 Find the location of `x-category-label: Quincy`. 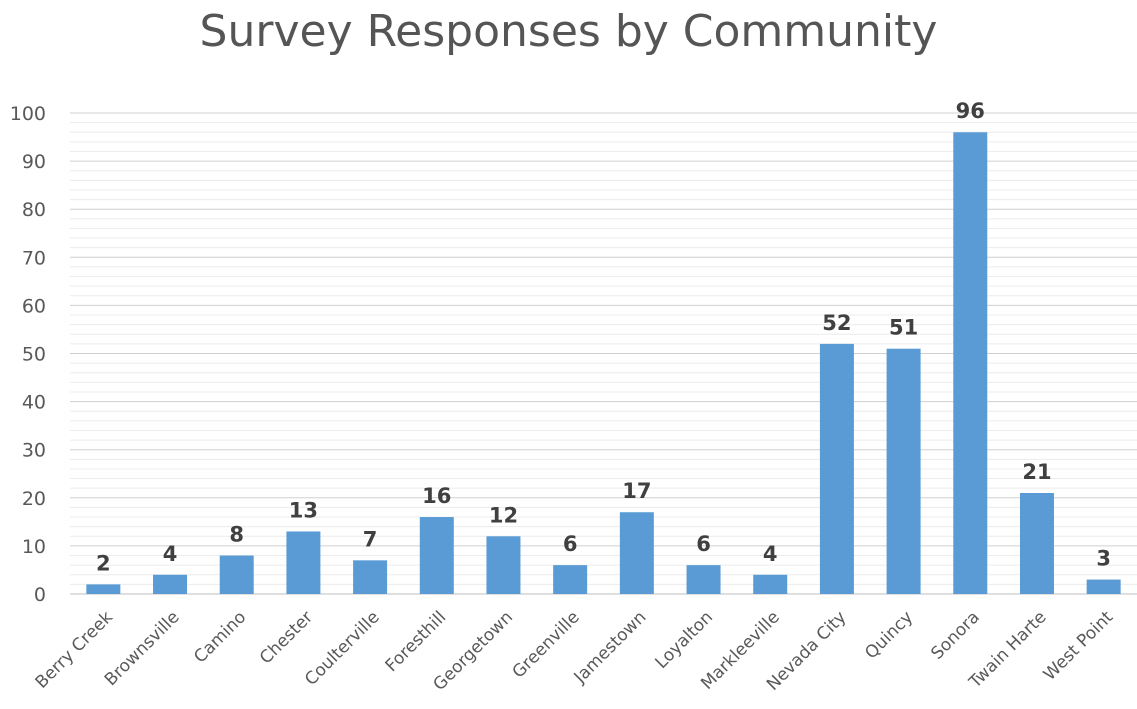

x-category-label: Quincy is located at coordinates (889, 635).